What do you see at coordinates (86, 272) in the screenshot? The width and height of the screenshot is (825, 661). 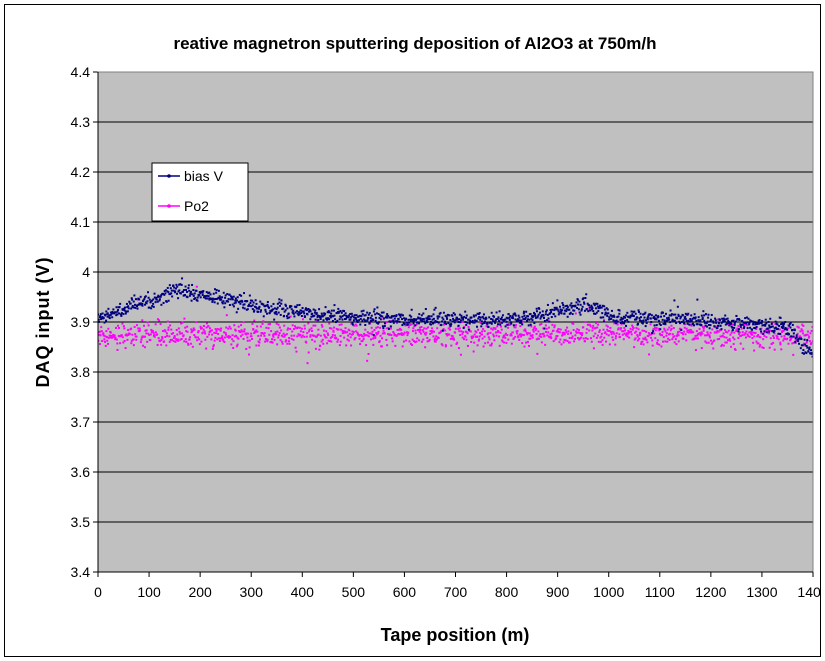 I see `y-tick-label: 4` at bounding box center [86, 272].